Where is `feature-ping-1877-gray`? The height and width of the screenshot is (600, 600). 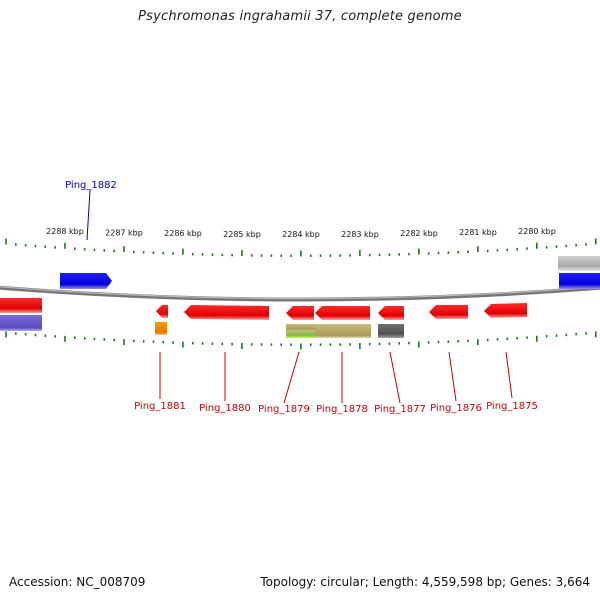 feature-ping-1877-gray is located at coordinates (391, 331).